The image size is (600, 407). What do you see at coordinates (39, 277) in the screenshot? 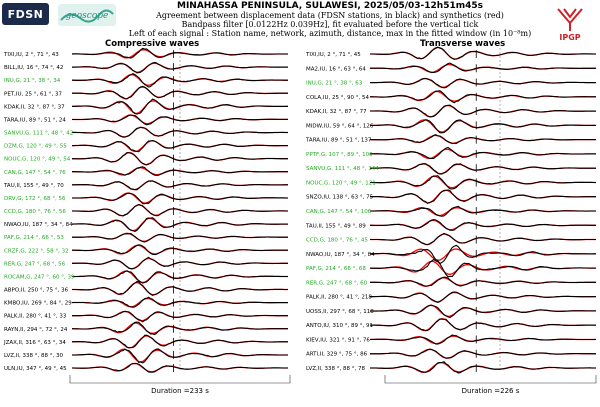
I see `station-label: ROCAM,G, 247 °, 60 °, 39` at bounding box center [39, 277].